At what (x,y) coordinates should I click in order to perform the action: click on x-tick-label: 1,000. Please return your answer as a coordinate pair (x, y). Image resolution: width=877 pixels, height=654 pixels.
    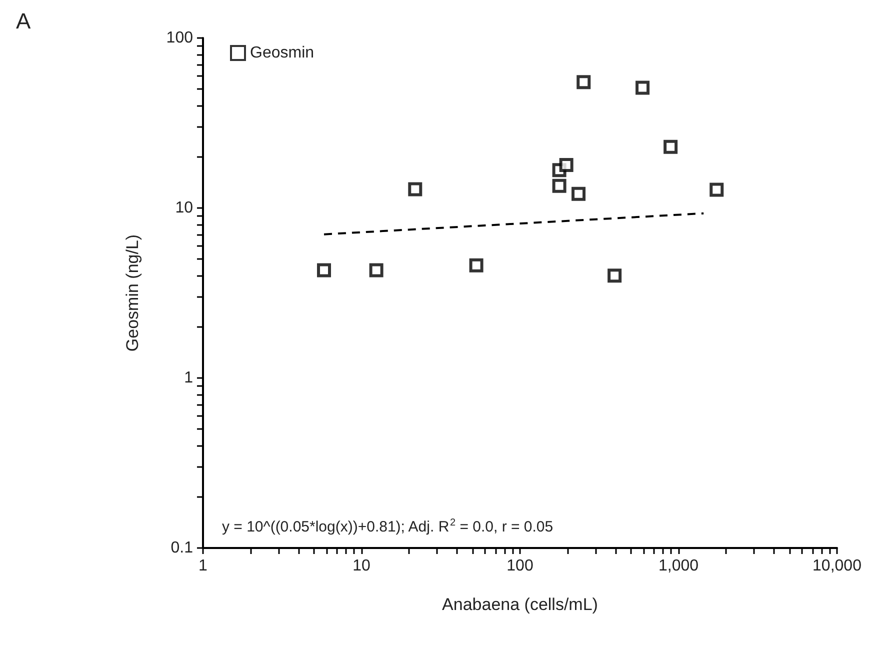
    Looking at the image, I should click on (678, 566).